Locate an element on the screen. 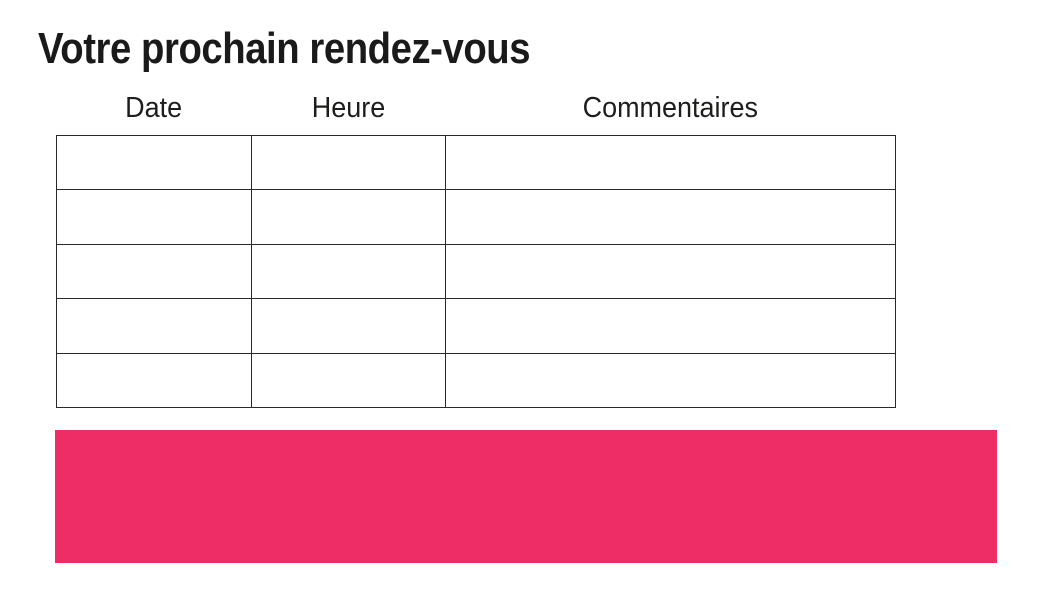  column-header-heure-label: Heure is located at coordinates (348, 108).